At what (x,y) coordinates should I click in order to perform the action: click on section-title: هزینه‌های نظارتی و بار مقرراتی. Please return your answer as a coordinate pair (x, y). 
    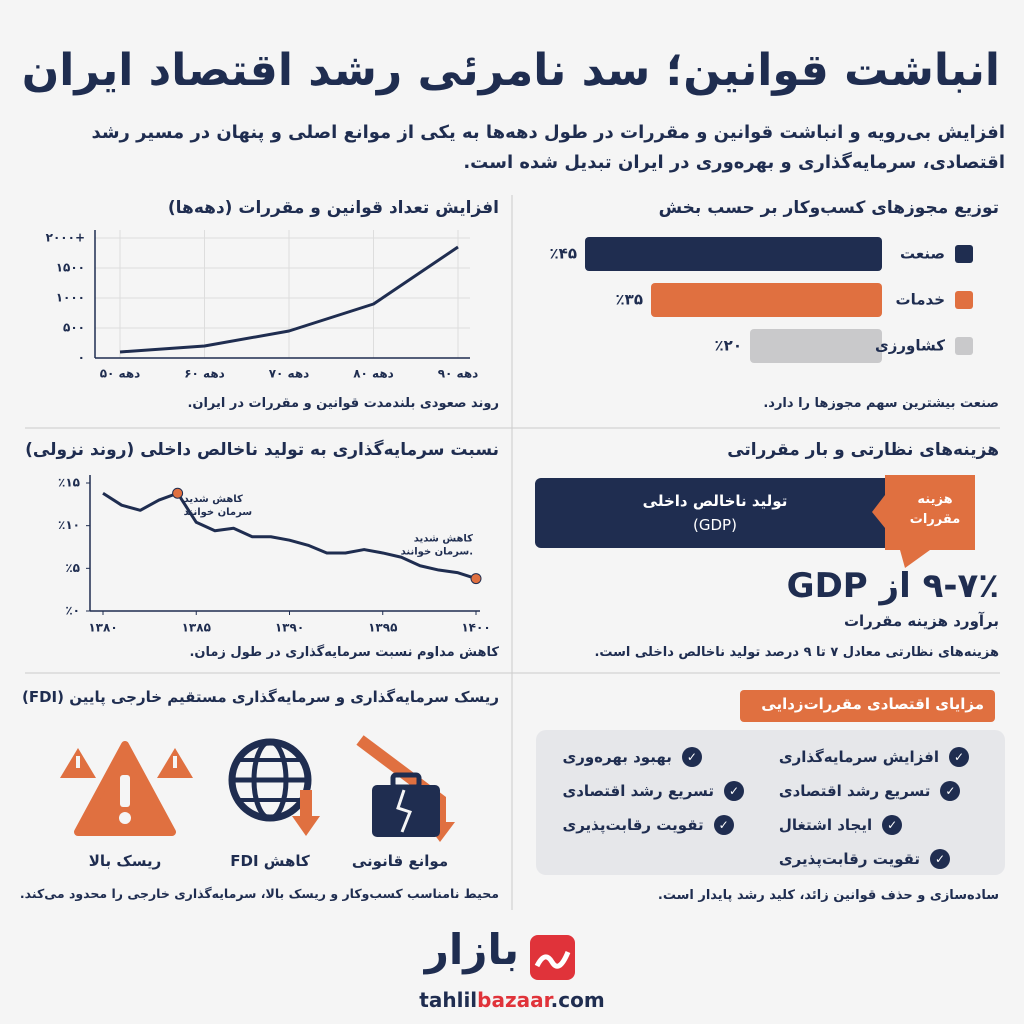
    Looking at the image, I should click on (863, 450).